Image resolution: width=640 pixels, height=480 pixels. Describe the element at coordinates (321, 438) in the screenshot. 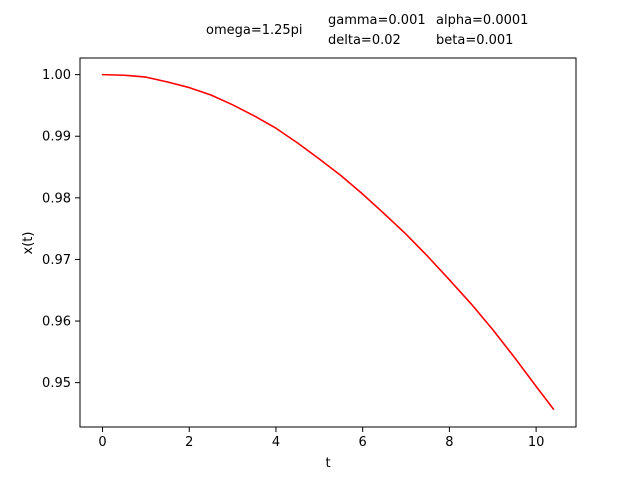

I see `x-axis-ticks: 0 2 4 6 8 10` at that location.